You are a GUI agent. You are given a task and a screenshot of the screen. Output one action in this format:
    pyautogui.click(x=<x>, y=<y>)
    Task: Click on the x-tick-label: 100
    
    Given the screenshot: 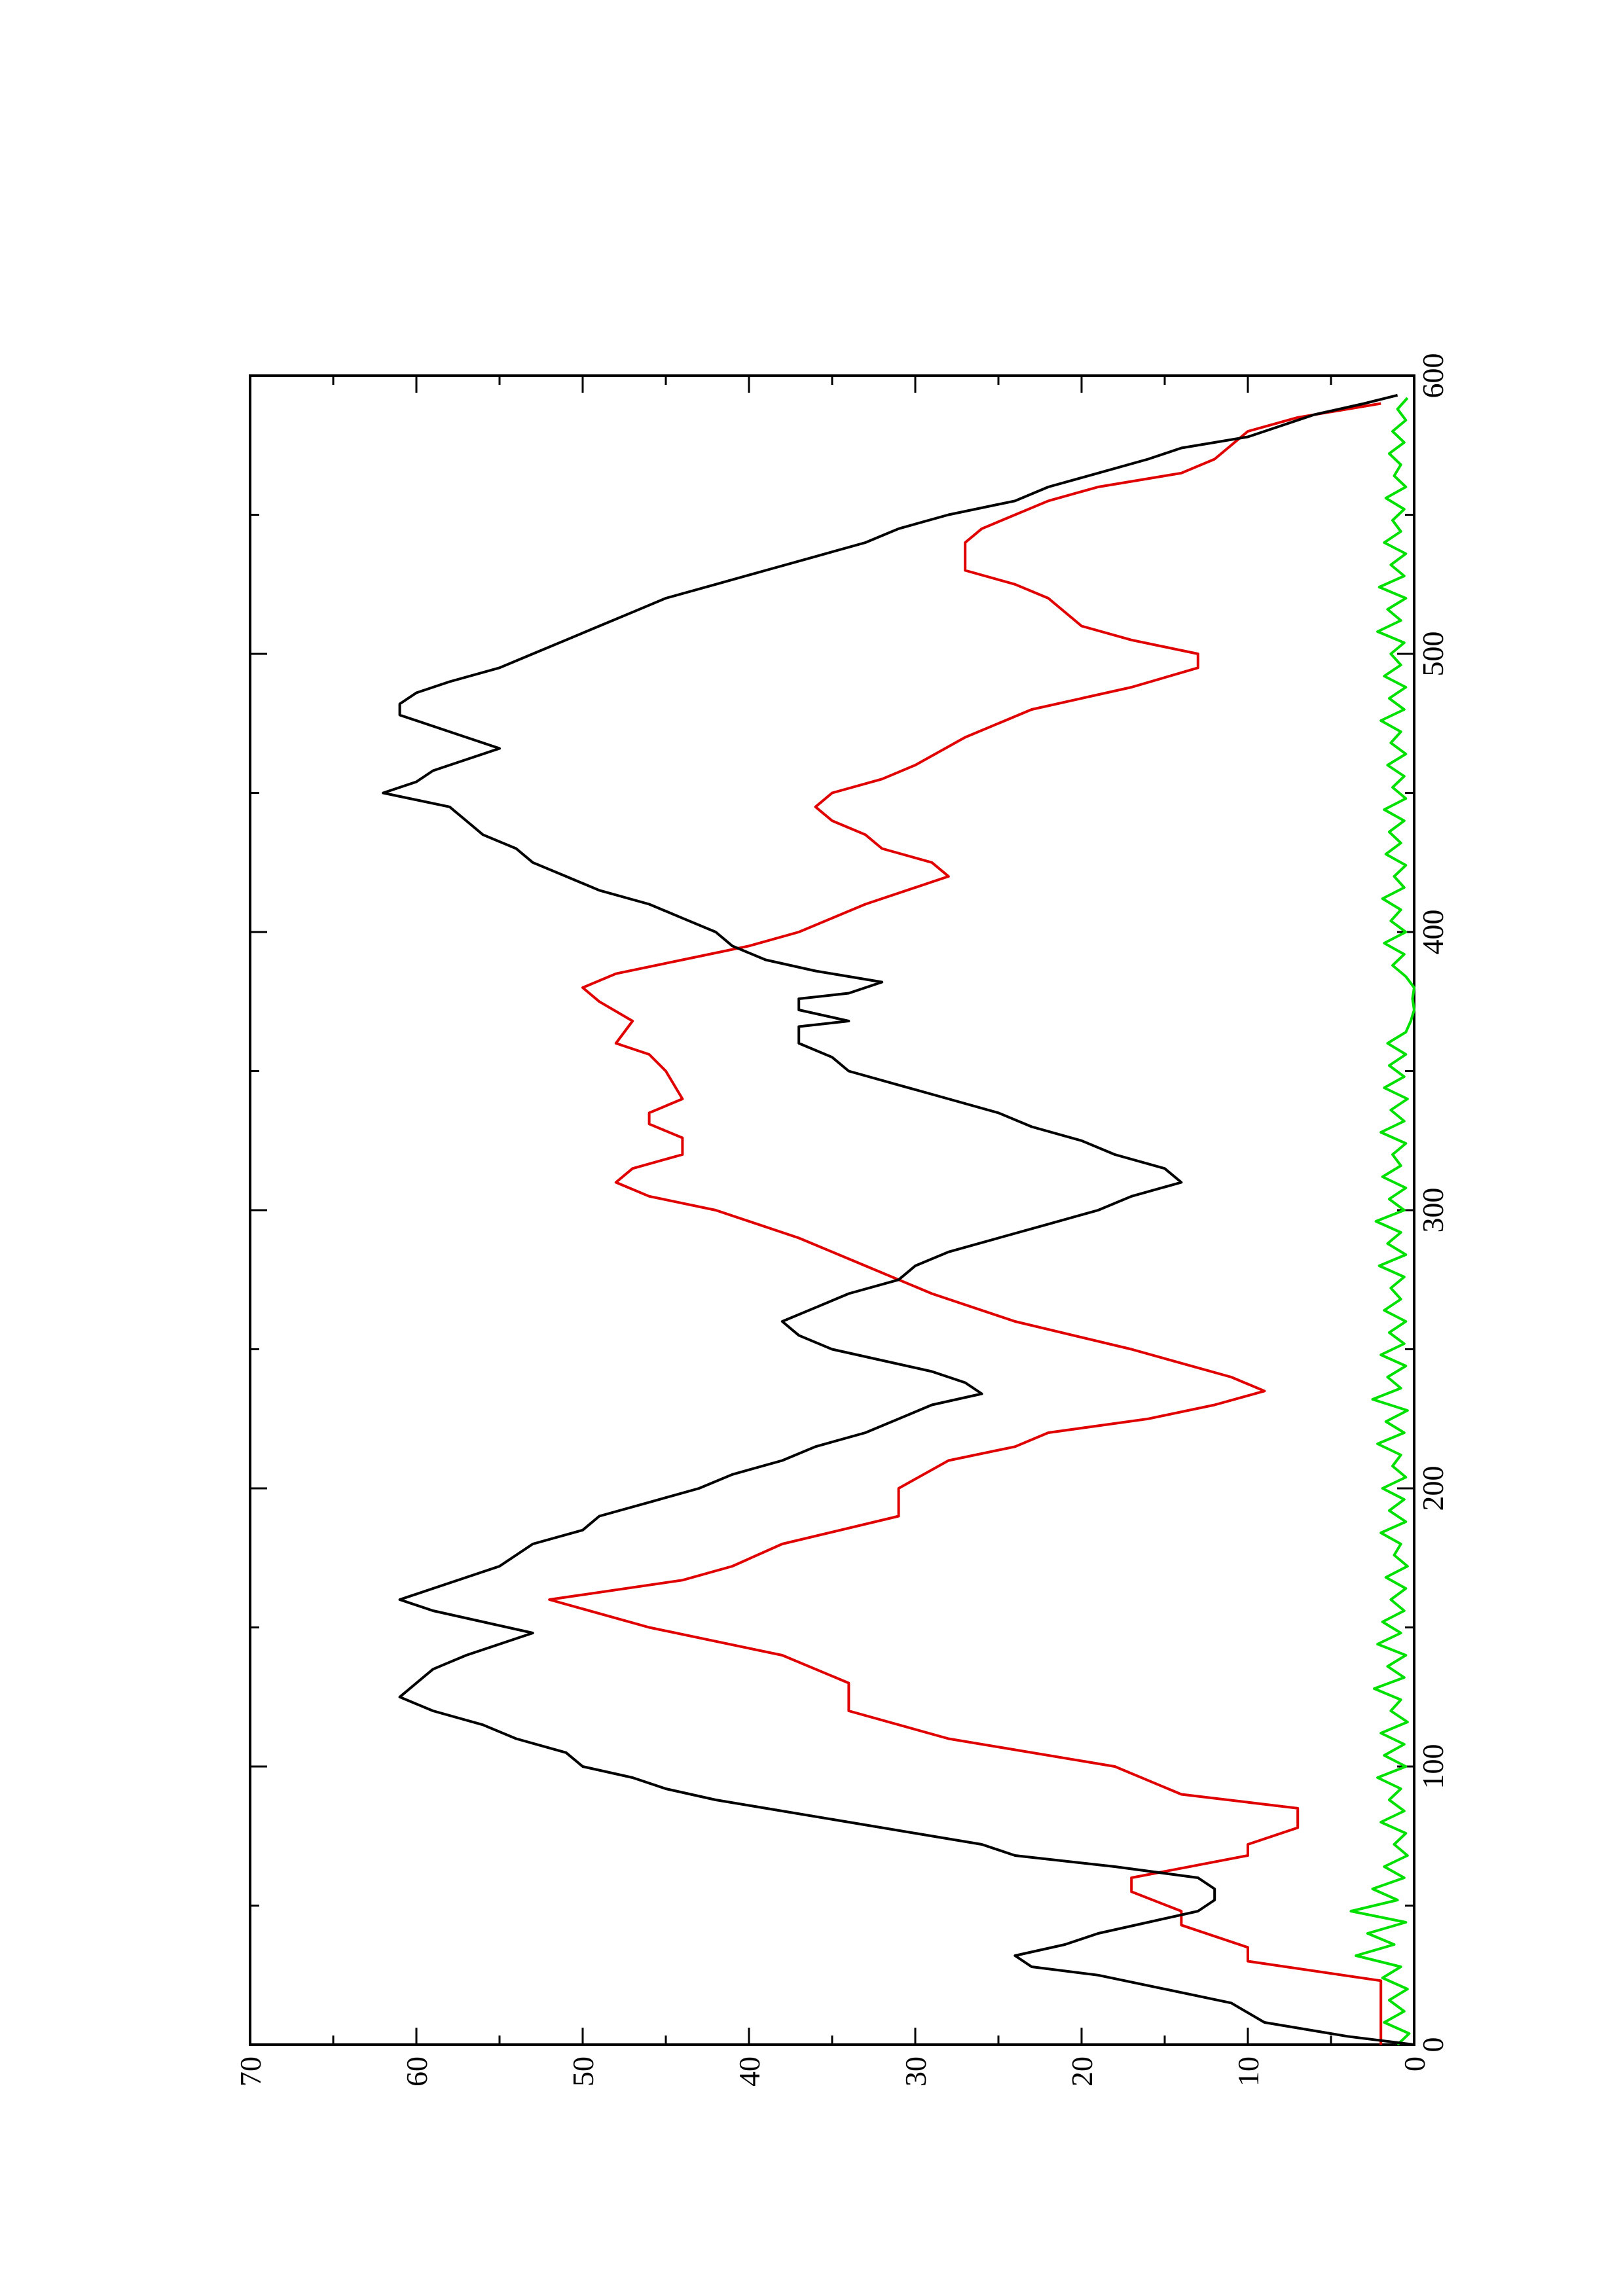 What is the action you would take?
    pyautogui.click(x=1433, y=1766)
    